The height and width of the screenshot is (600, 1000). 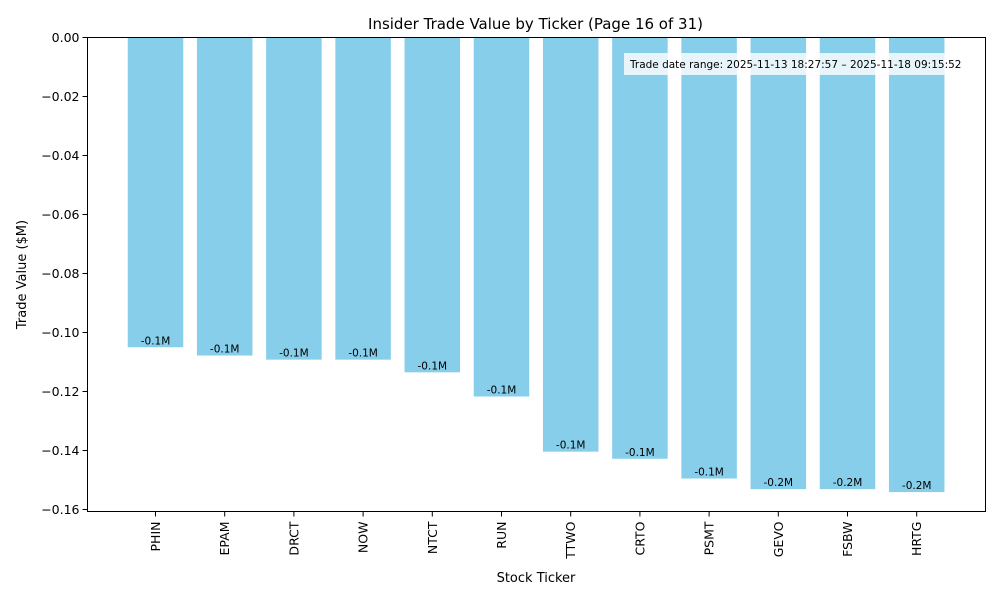 What do you see at coordinates (363, 198) in the screenshot?
I see `bar-now` at bounding box center [363, 198].